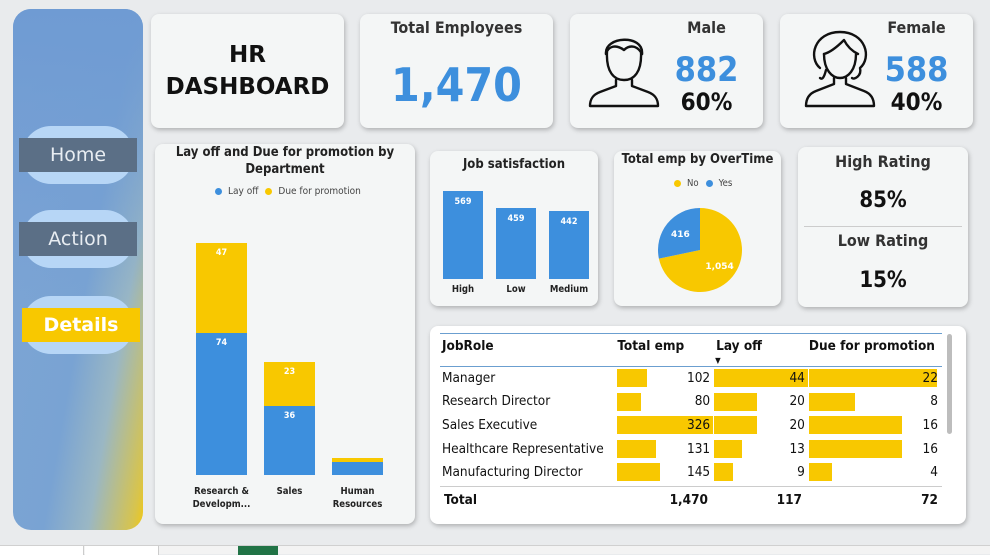 This screenshot has width=990, height=555. What do you see at coordinates (319, 191) in the screenshot?
I see `legend-promotion-label: Due for promotion` at bounding box center [319, 191].